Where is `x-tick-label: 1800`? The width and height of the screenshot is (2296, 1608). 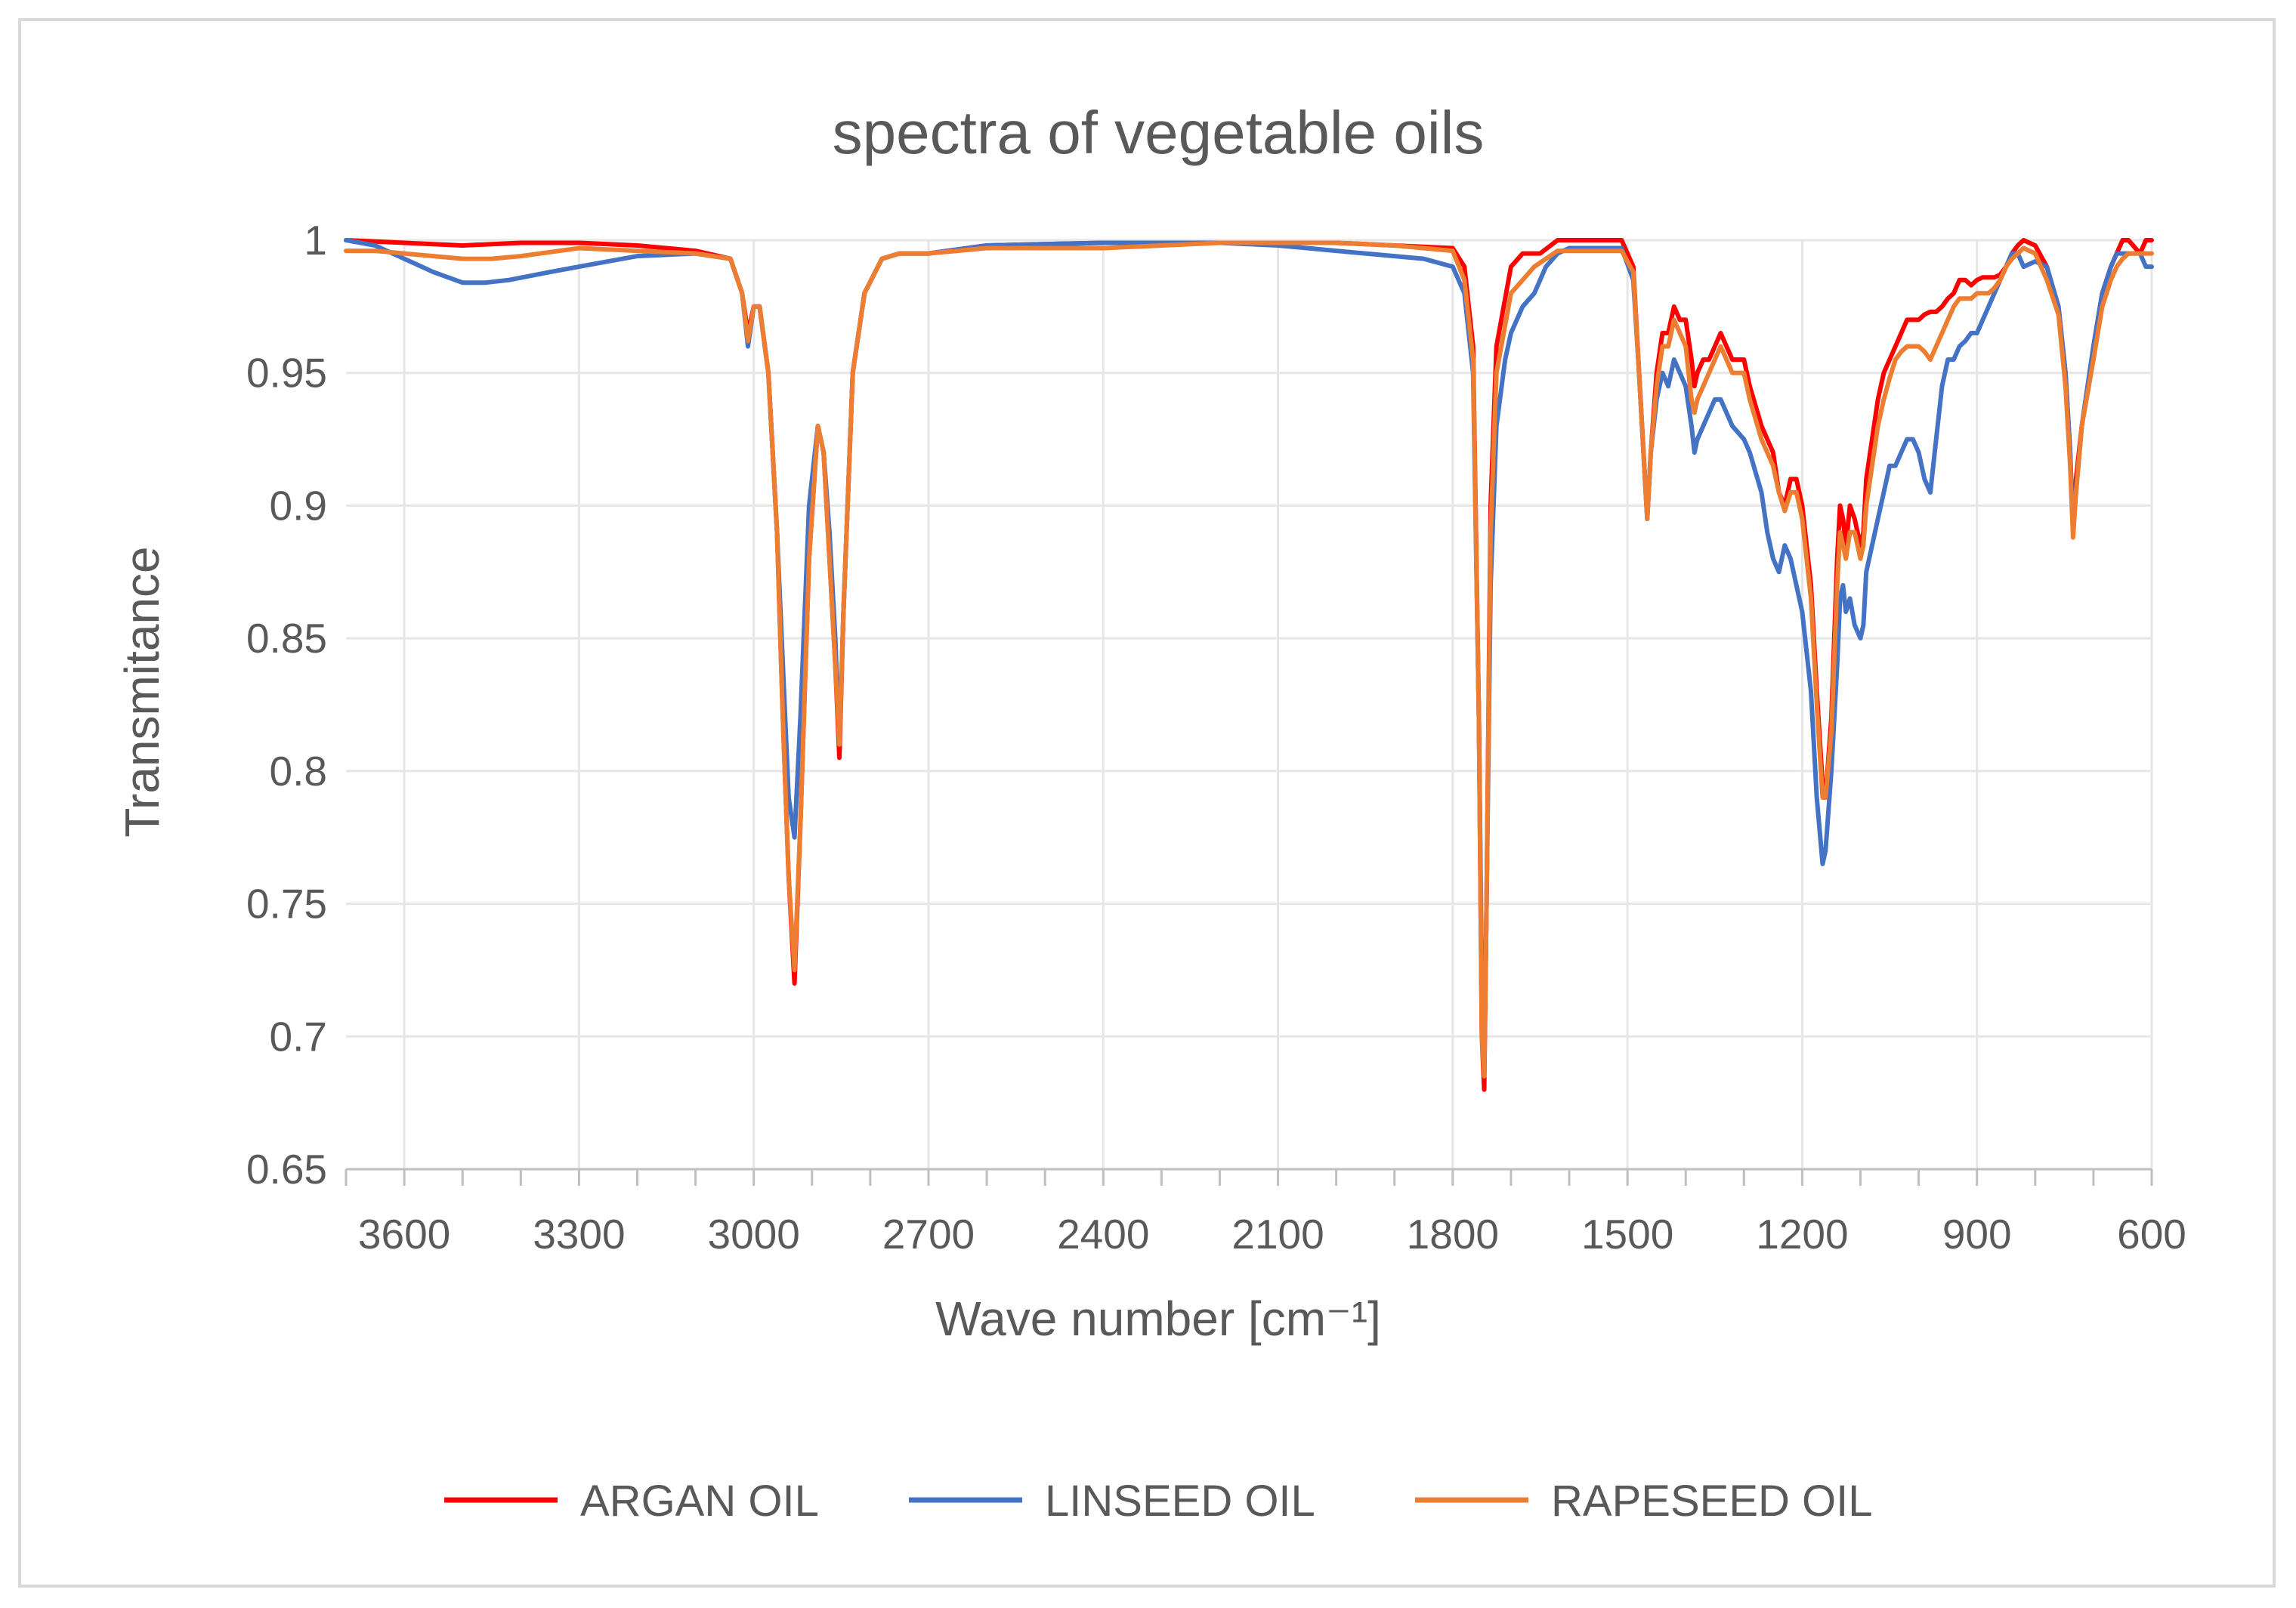
x-tick-label: 1800 is located at coordinates (1453, 1234).